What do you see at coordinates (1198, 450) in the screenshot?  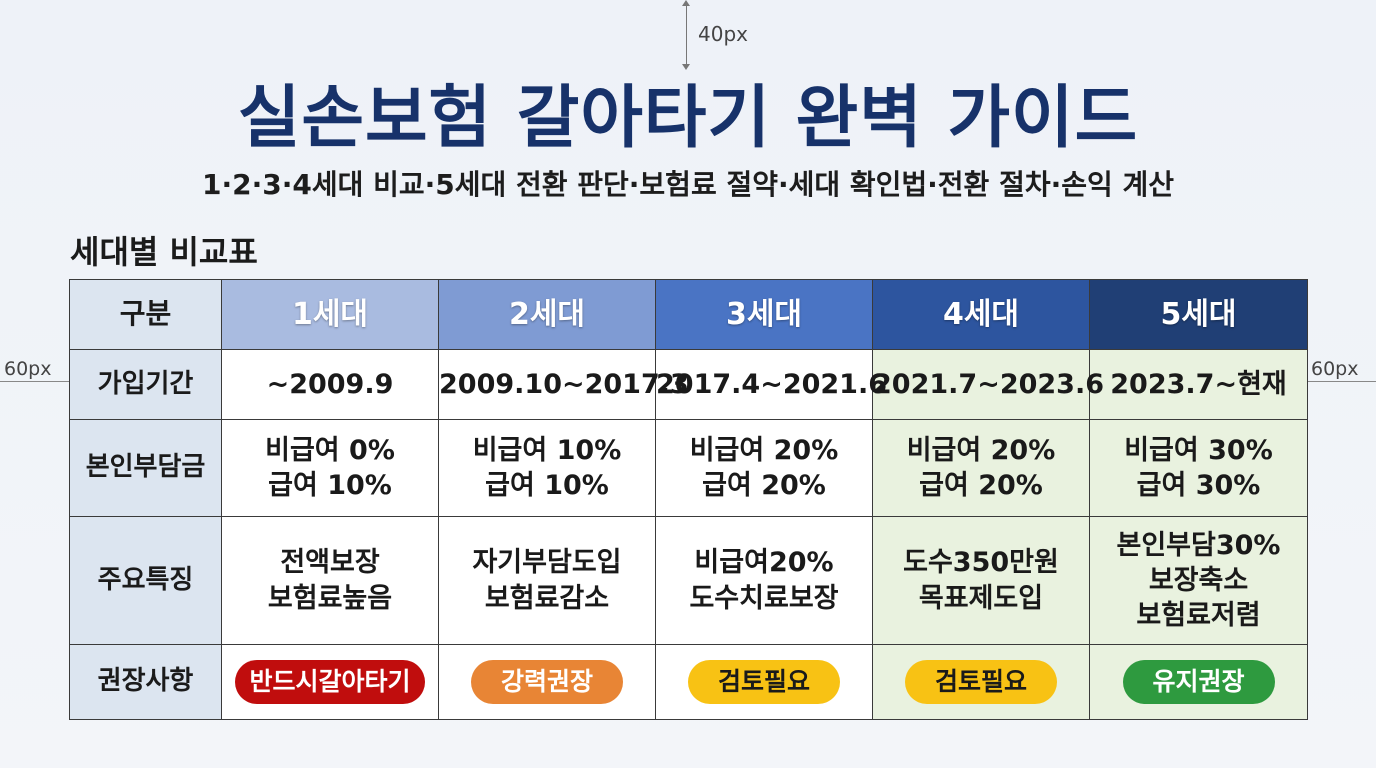 I see `copay-line: 비급여 30%` at bounding box center [1198, 450].